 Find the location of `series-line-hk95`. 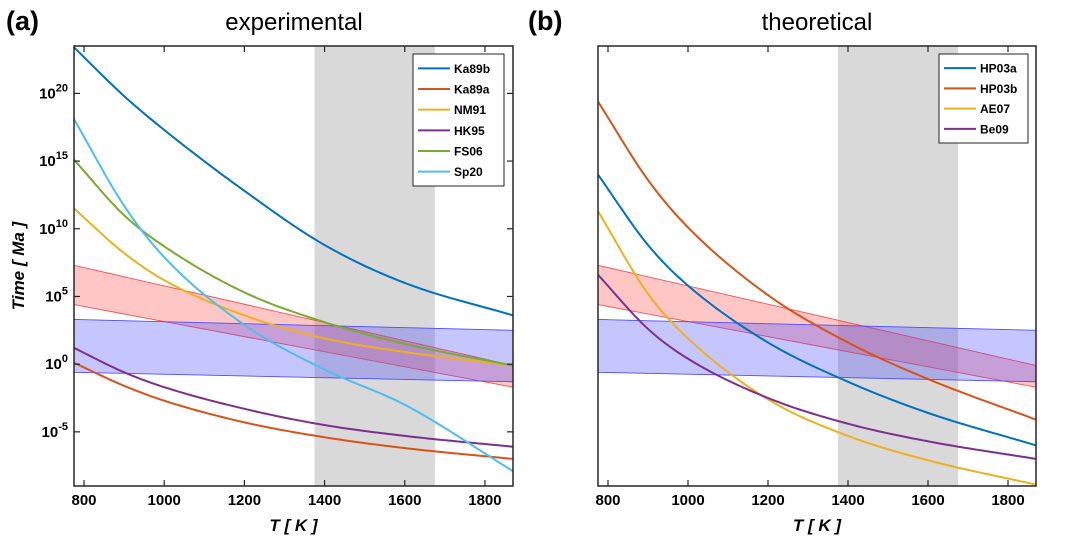

series-line-hk95 is located at coordinates (293, 397).